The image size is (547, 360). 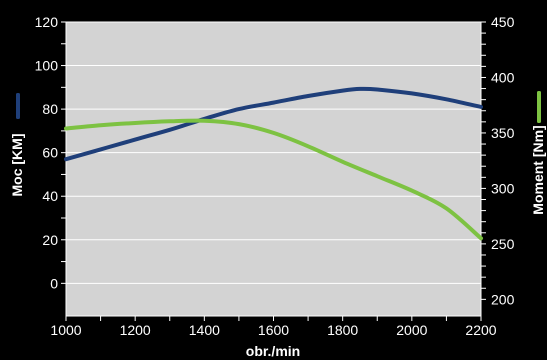 What do you see at coordinates (65, 330) in the screenshot?
I see `x-tick-label: 1000` at bounding box center [65, 330].